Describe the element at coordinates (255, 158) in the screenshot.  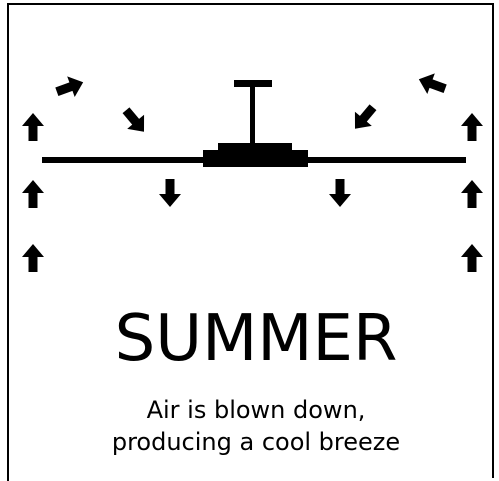
I see `hub` at that location.